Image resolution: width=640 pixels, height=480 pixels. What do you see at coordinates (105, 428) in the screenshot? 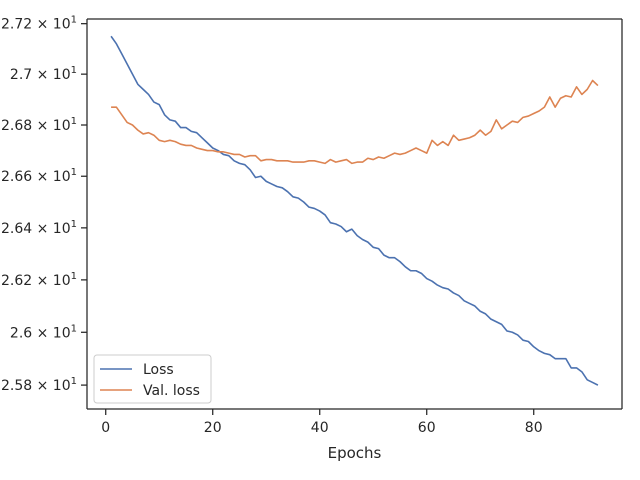
I see `x-tick-label: 0` at bounding box center [105, 428].